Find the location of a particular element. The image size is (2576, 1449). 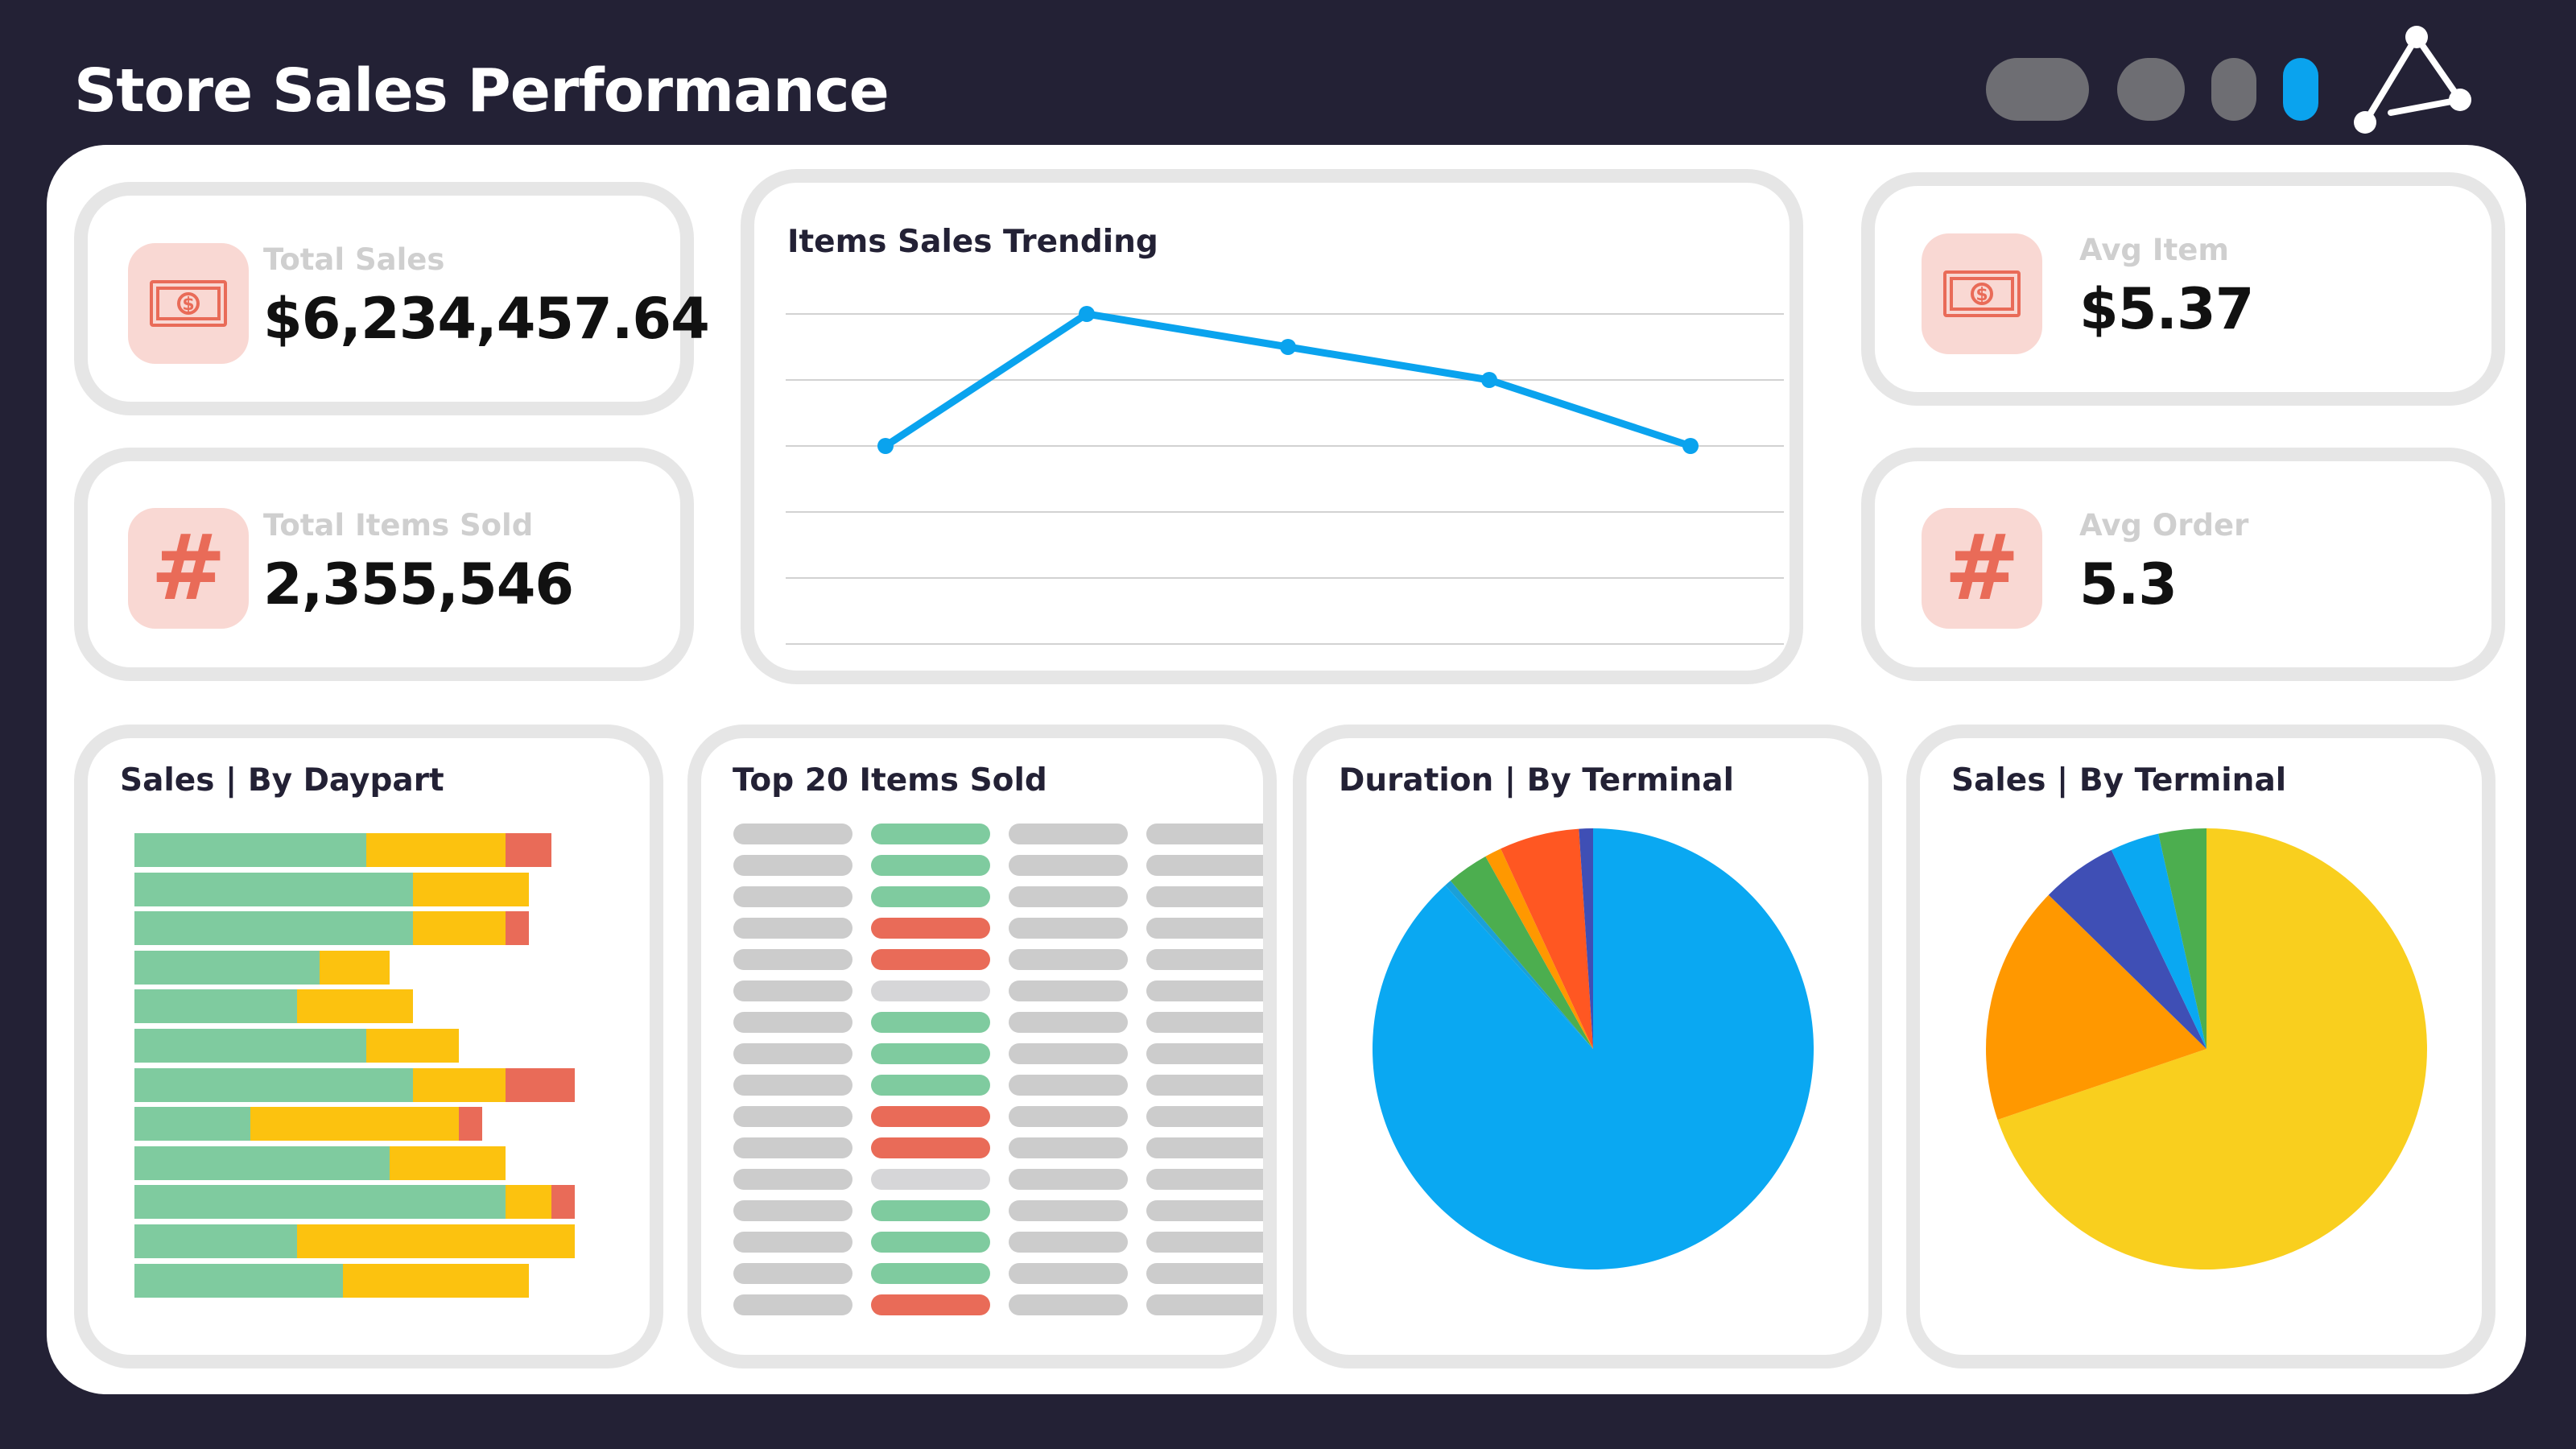

avg-item-card: $ Avg Item $5.37 is located at coordinates (2183, 289).